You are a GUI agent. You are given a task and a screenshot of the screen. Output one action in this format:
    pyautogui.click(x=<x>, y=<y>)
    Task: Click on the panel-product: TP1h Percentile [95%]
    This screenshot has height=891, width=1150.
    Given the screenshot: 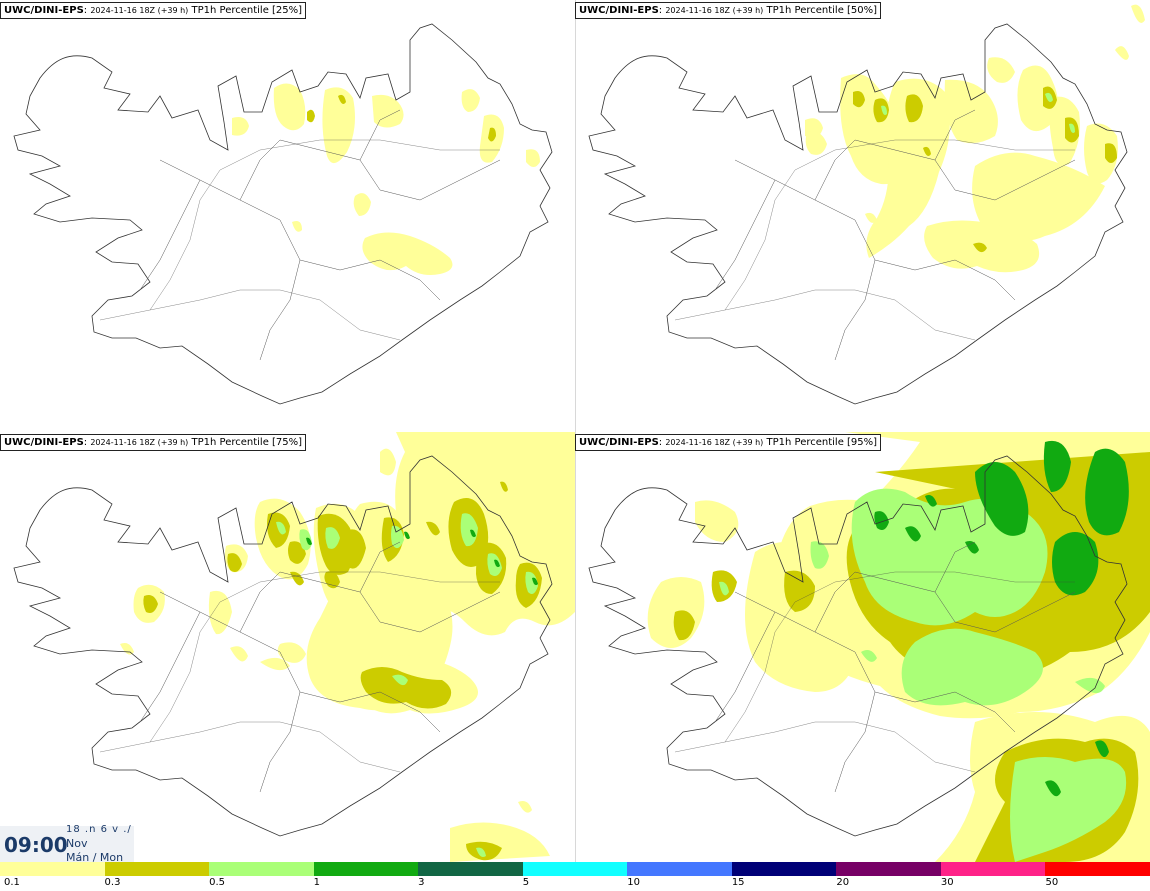 What is the action you would take?
    pyautogui.click(x=822, y=442)
    